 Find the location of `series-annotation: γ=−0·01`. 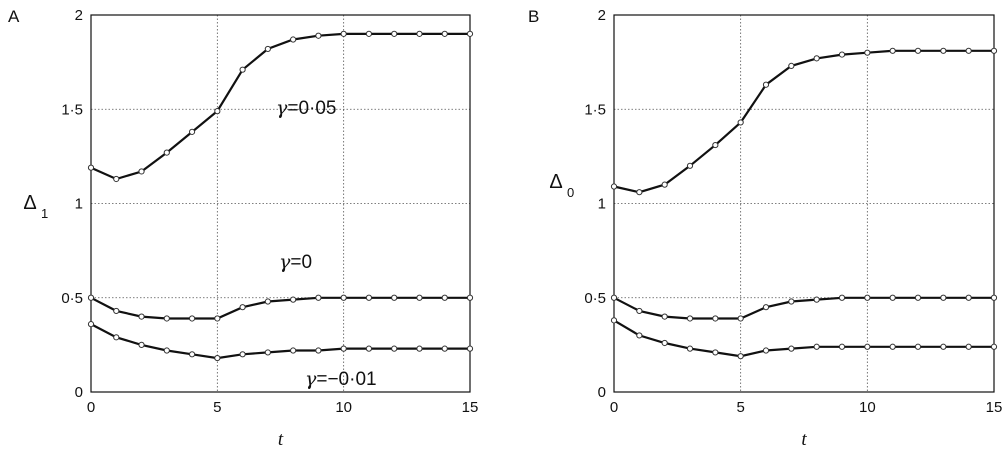

series-annotation: γ=−0·01 is located at coordinates (341, 379).